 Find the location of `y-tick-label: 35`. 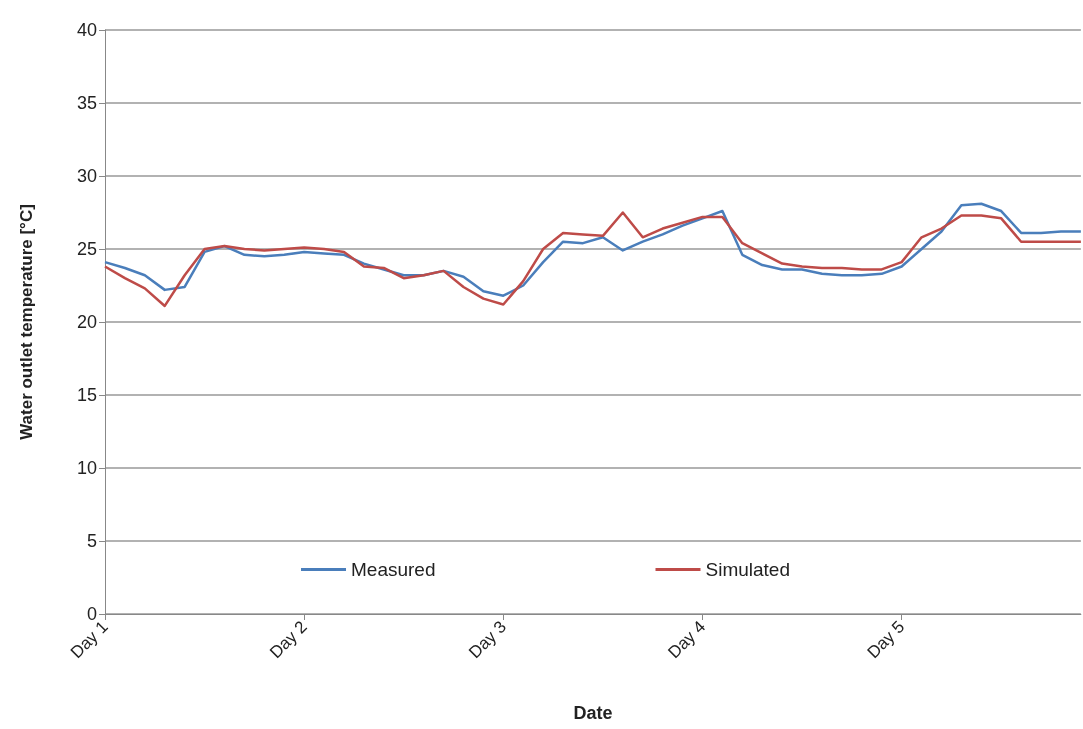

y-tick-label: 35 is located at coordinates (86, 103).